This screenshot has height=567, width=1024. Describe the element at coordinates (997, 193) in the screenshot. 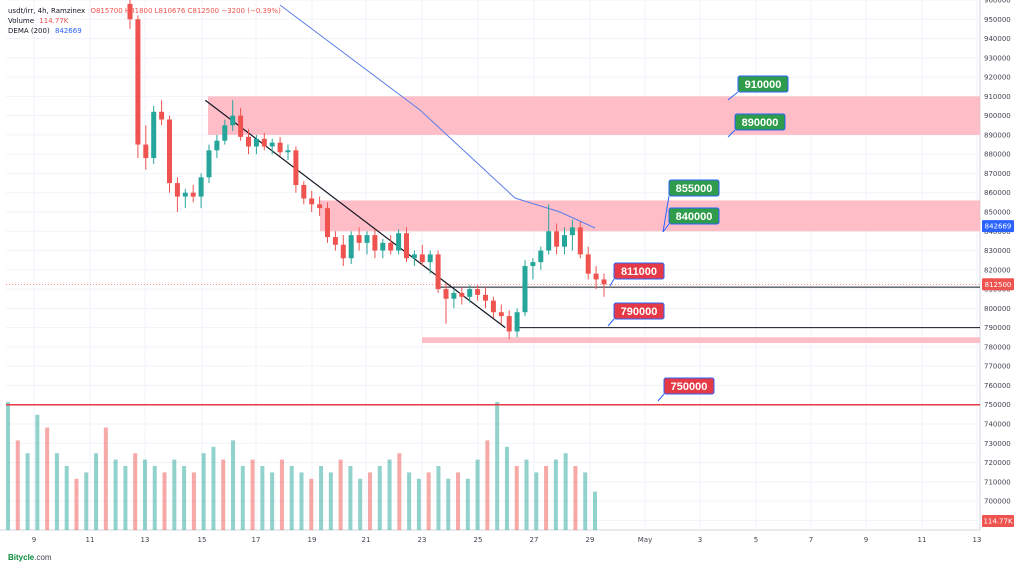

I see `price-tick-label: 860000` at that location.